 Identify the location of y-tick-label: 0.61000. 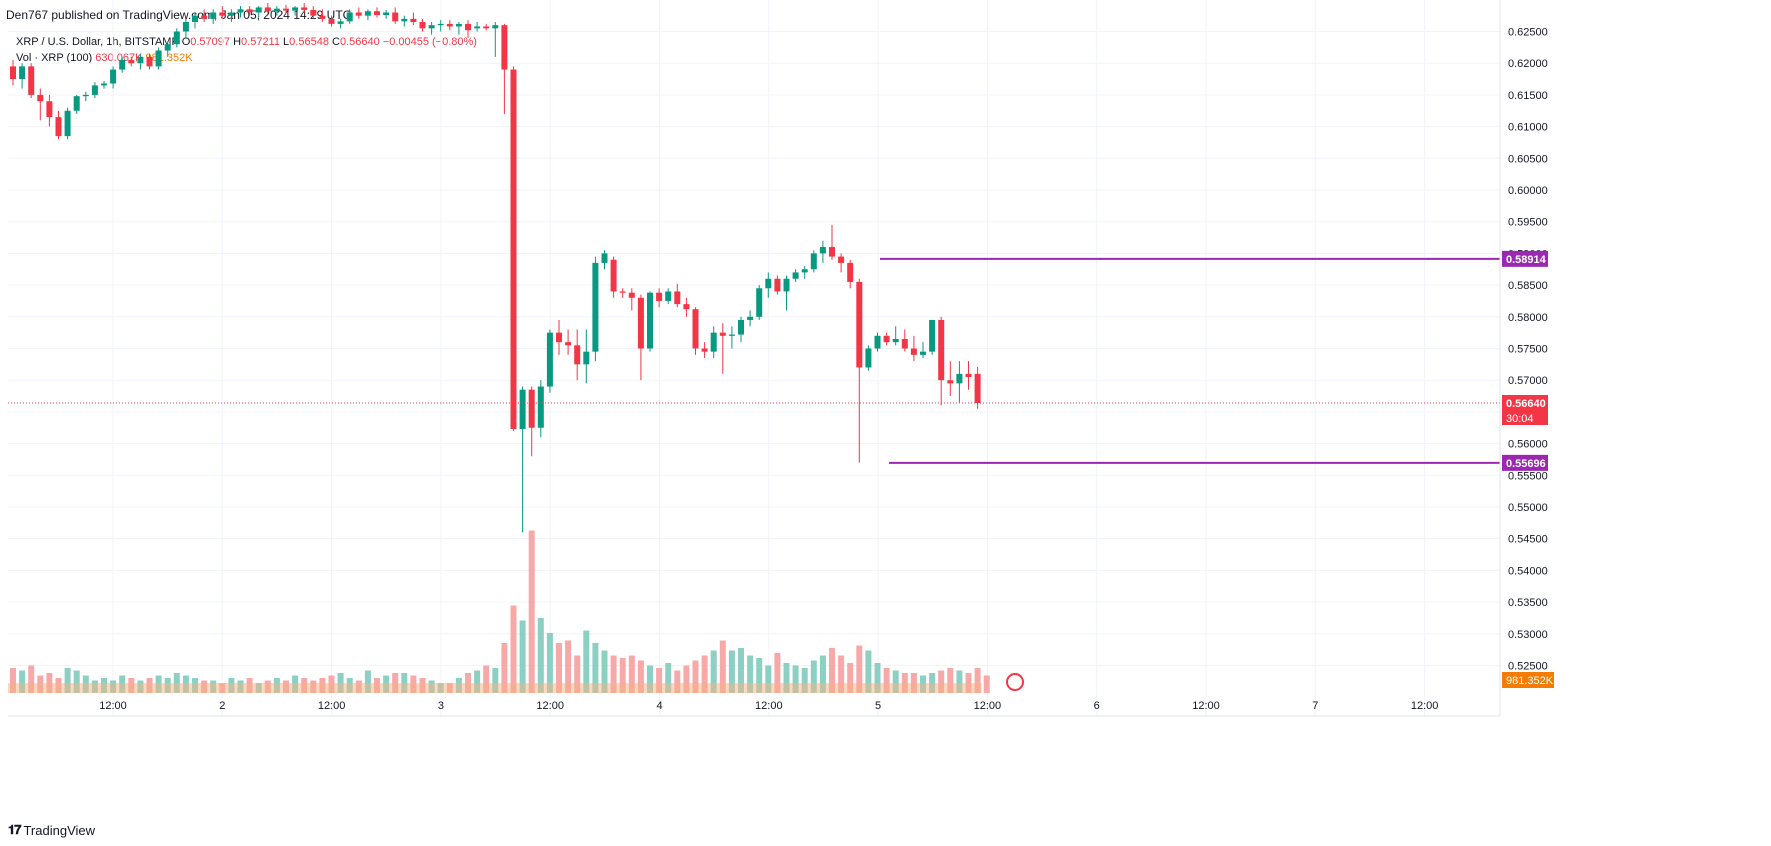
(1528, 128).